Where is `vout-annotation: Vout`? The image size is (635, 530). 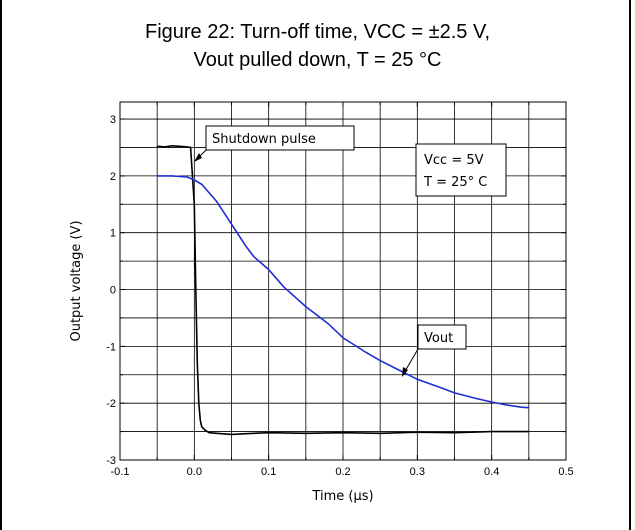 vout-annotation: Vout is located at coordinates (434, 350).